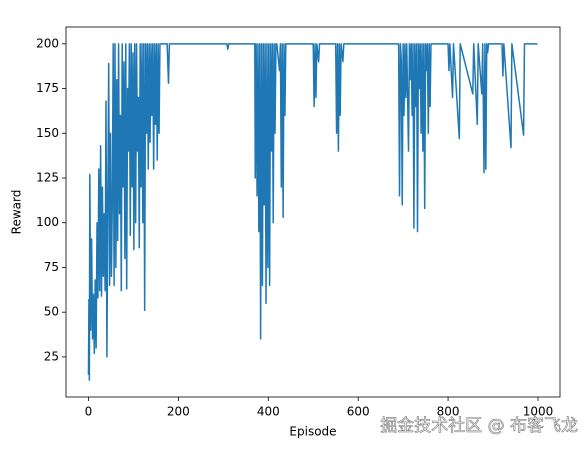 This screenshot has width=586, height=449. I want to click on x-tick-label: 400, so click(268, 412).